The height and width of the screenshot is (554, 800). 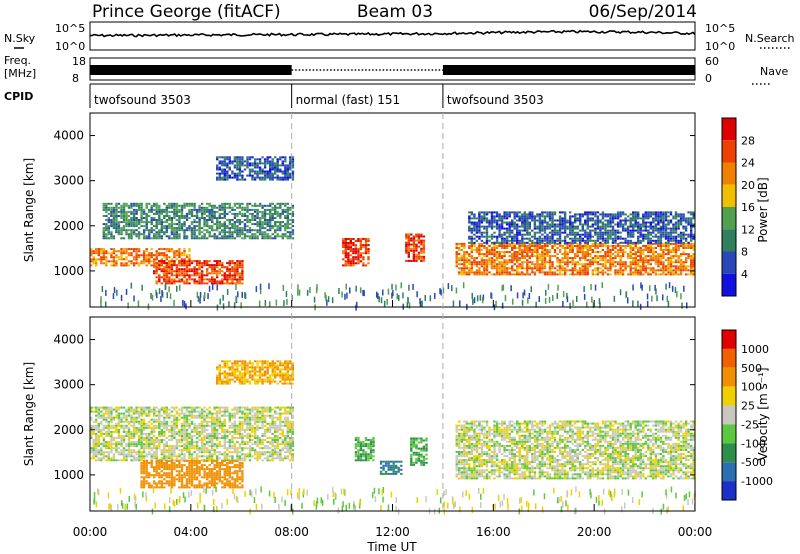 What do you see at coordinates (474, 260) in the screenshot?
I see `power-cell-2053` at bounding box center [474, 260].